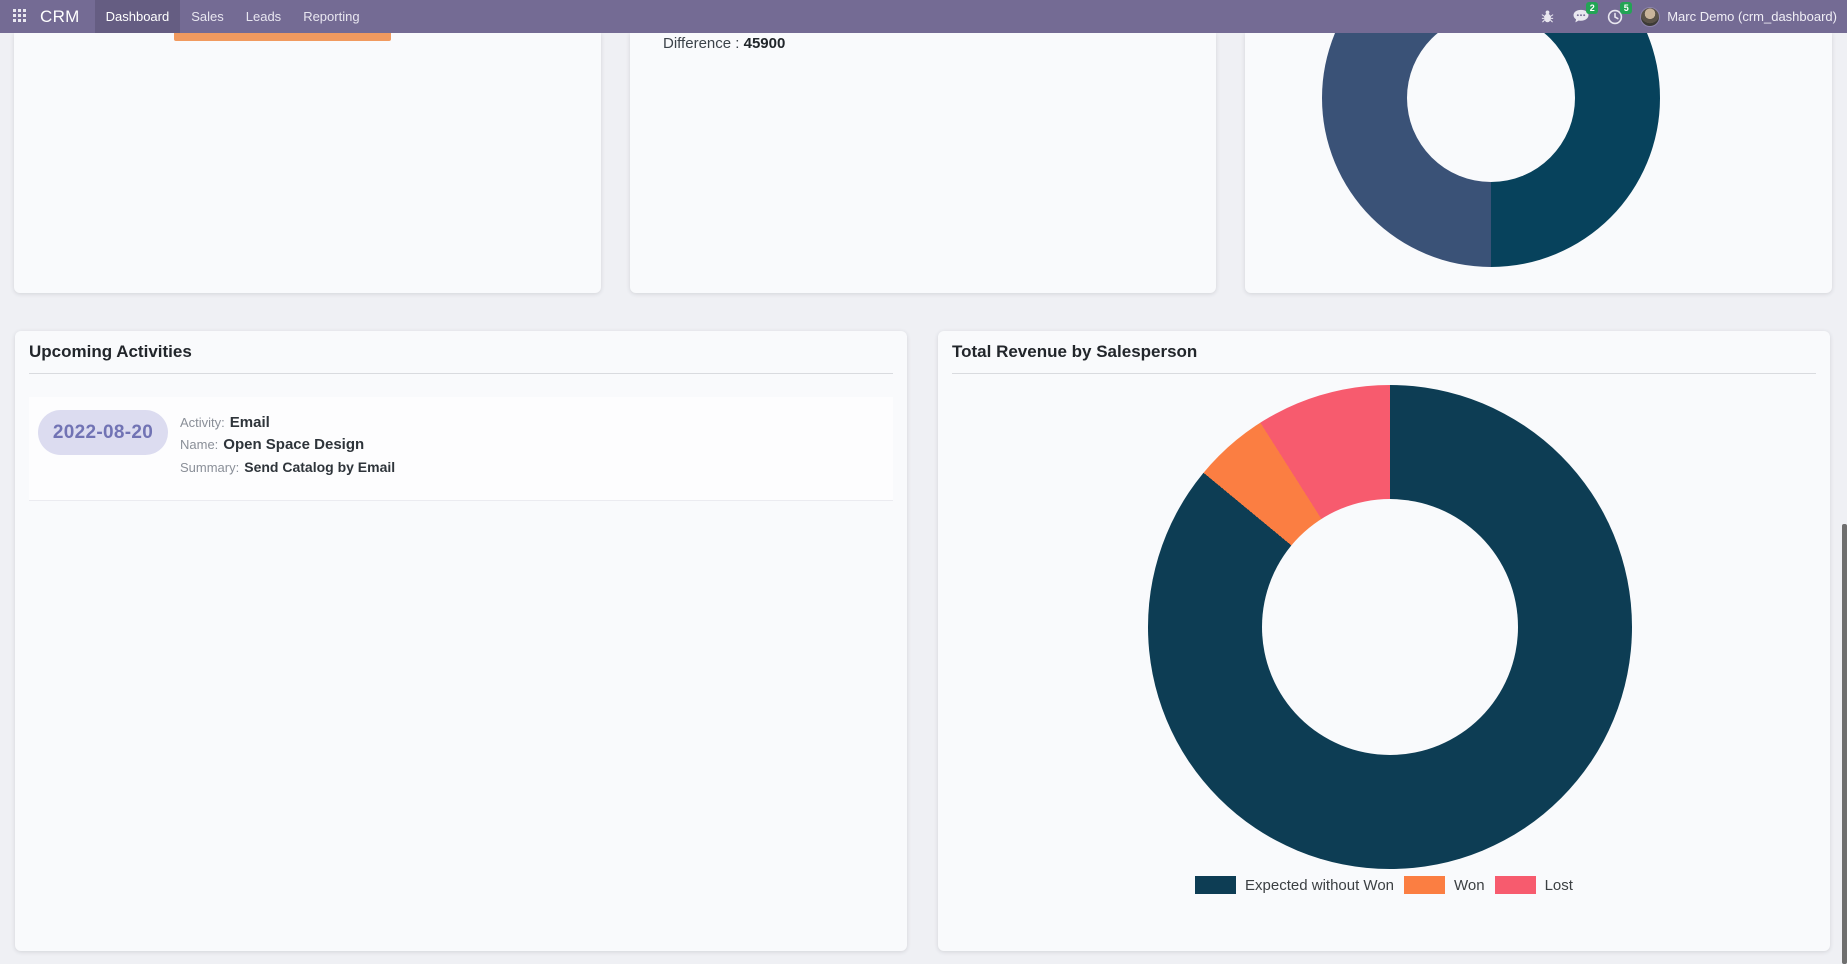 Image resolution: width=1847 pixels, height=964 pixels. Describe the element at coordinates (1515, 885) in the screenshot. I see `legend-swatch-lost` at that location.